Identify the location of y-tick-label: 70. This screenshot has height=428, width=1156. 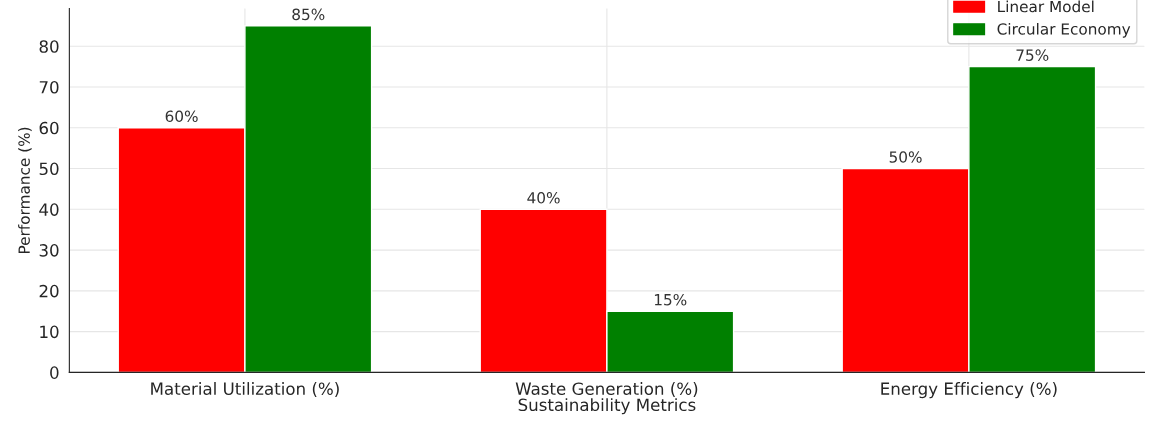
(49, 87).